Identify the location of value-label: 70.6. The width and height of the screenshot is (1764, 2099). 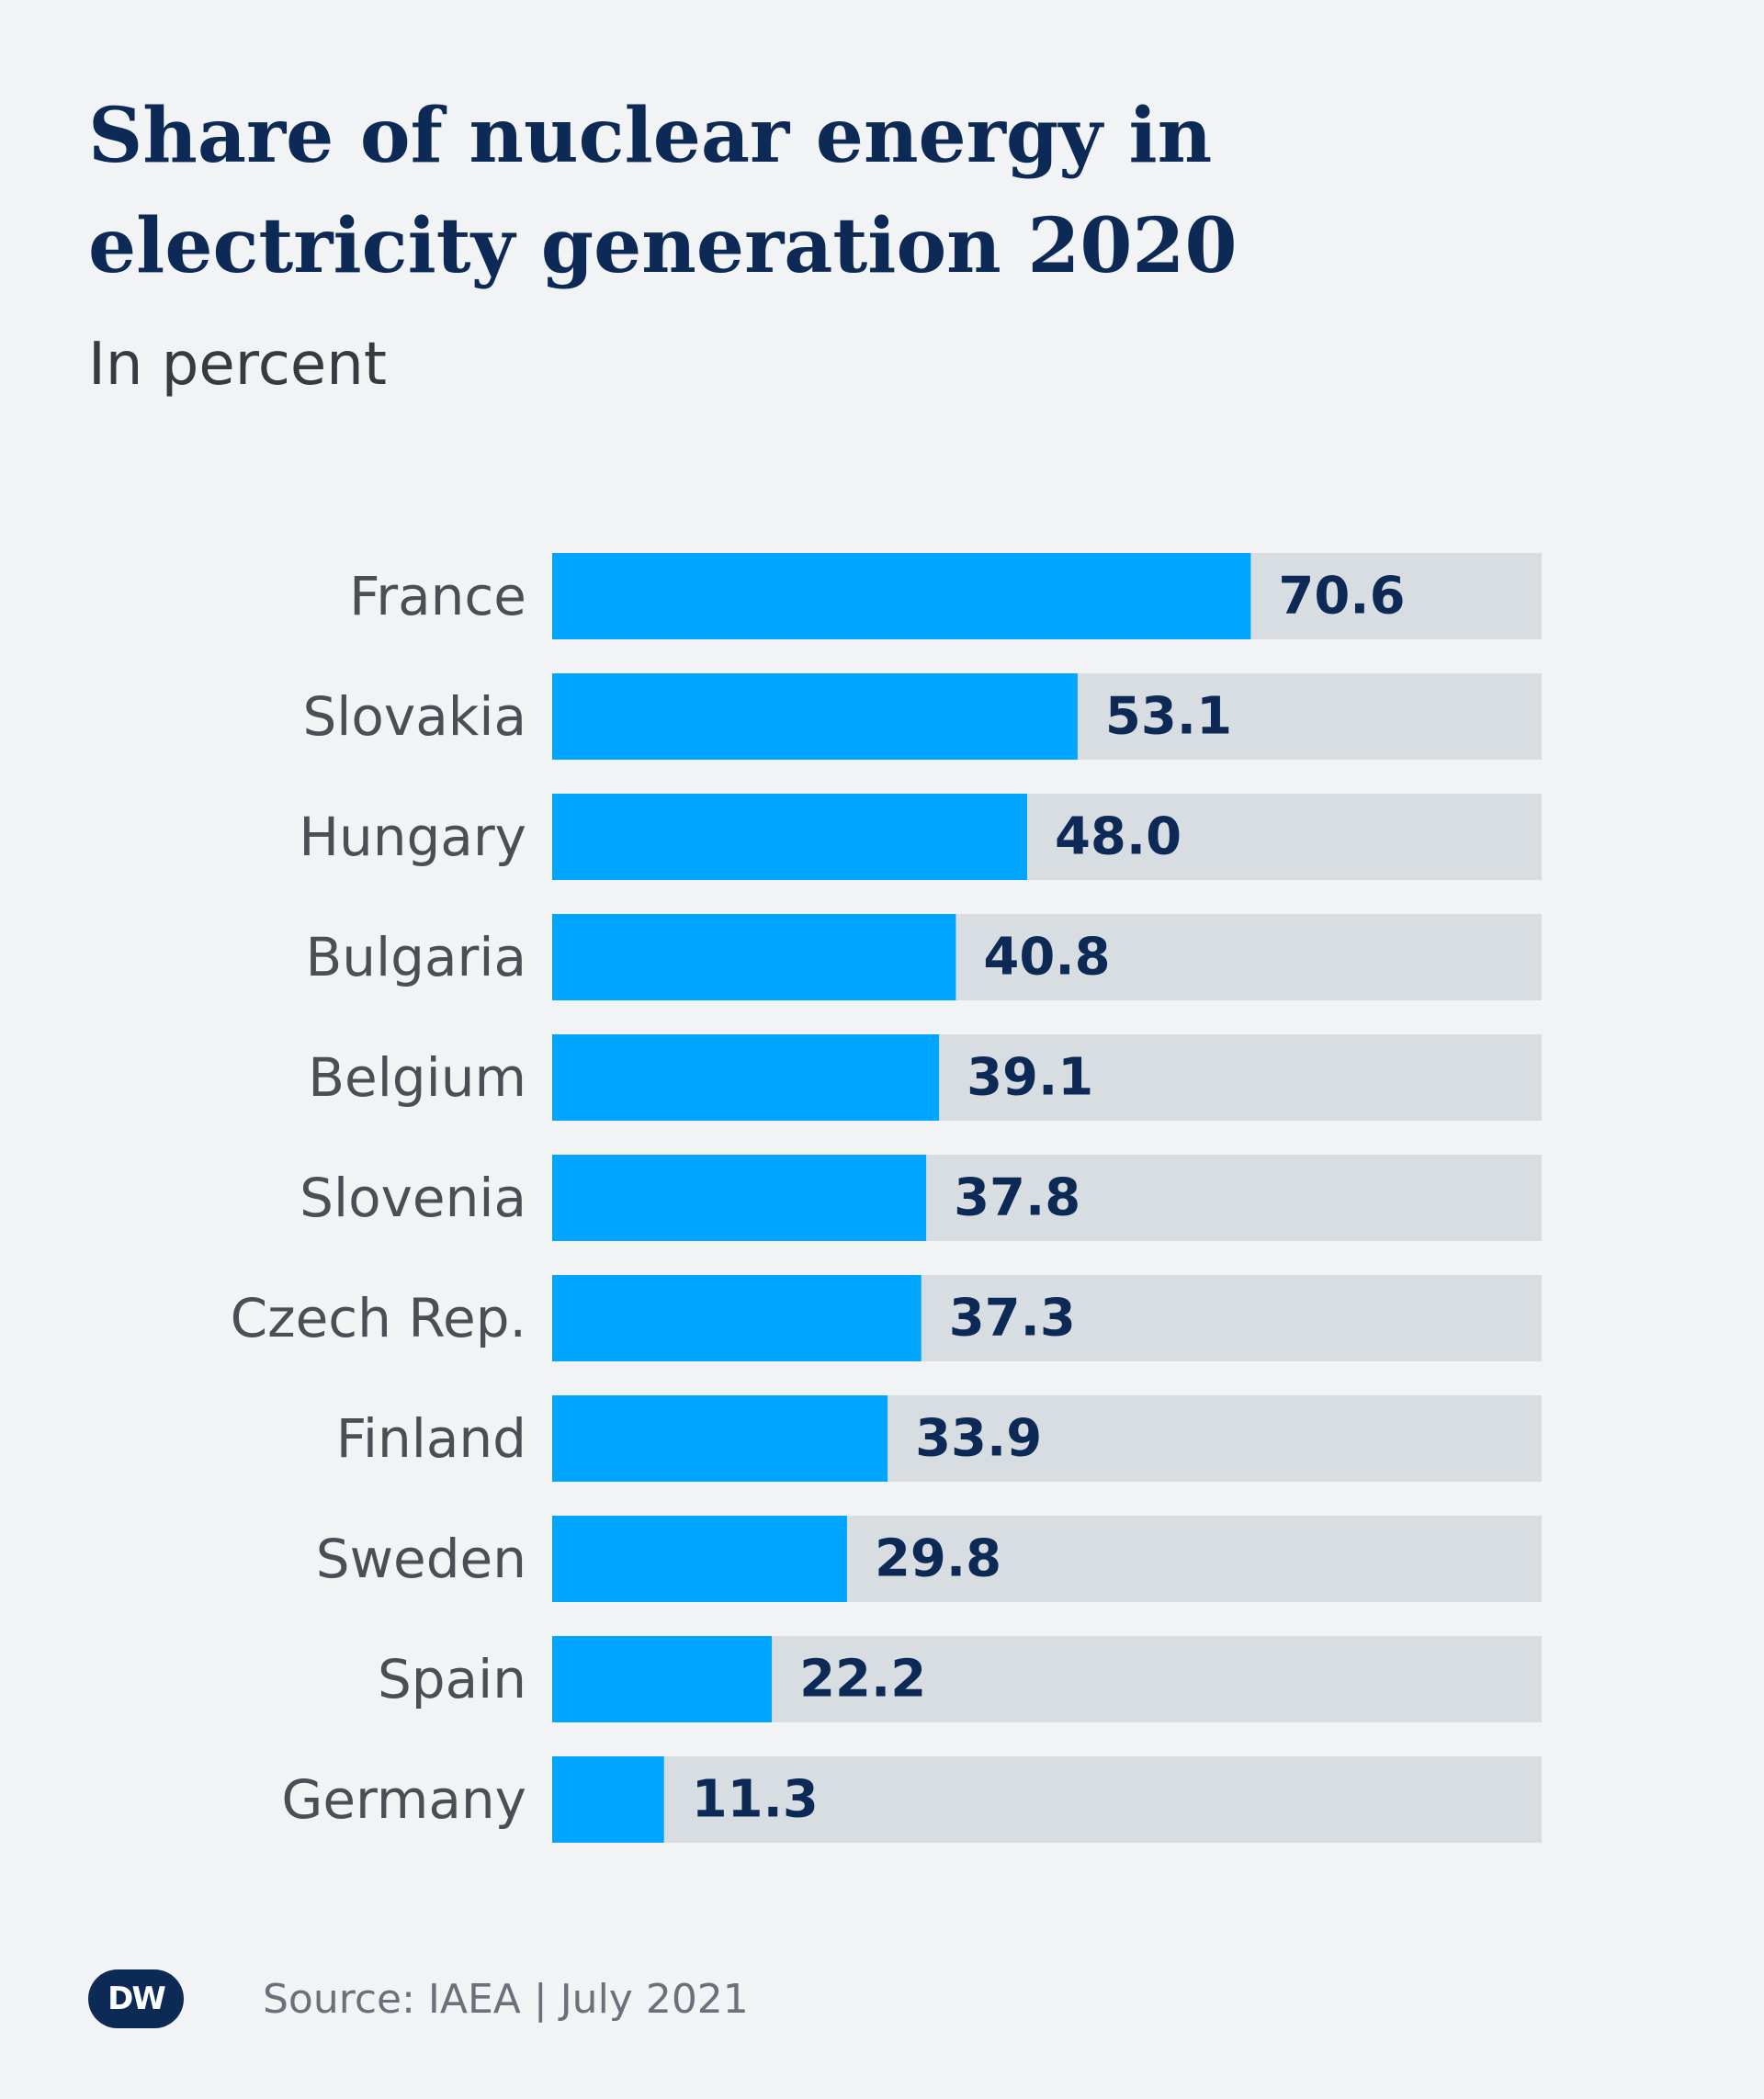
(1342, 596).